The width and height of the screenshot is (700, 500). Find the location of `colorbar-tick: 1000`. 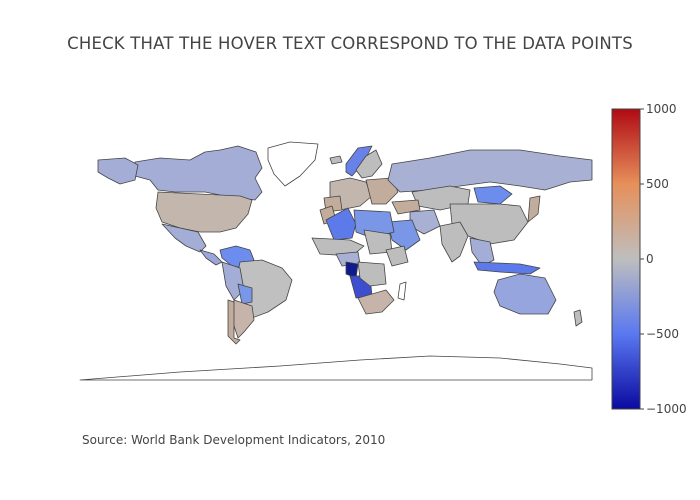

colorbar-tick: 1000 is located at coordinates (661, 109).